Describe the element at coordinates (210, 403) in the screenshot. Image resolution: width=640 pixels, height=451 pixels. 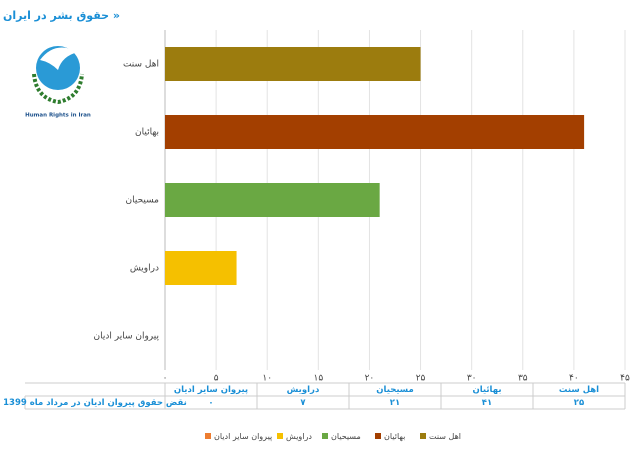
I see `table-value: ۰` at that location.